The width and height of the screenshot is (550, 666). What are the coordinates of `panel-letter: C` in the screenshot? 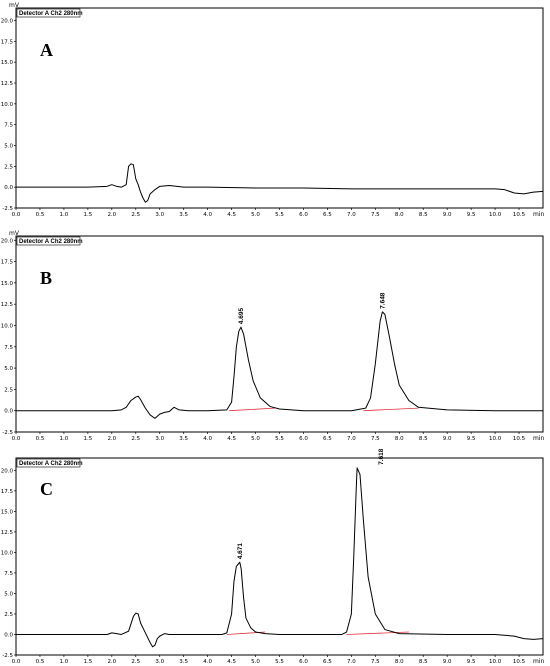 It's located at (46, 489).